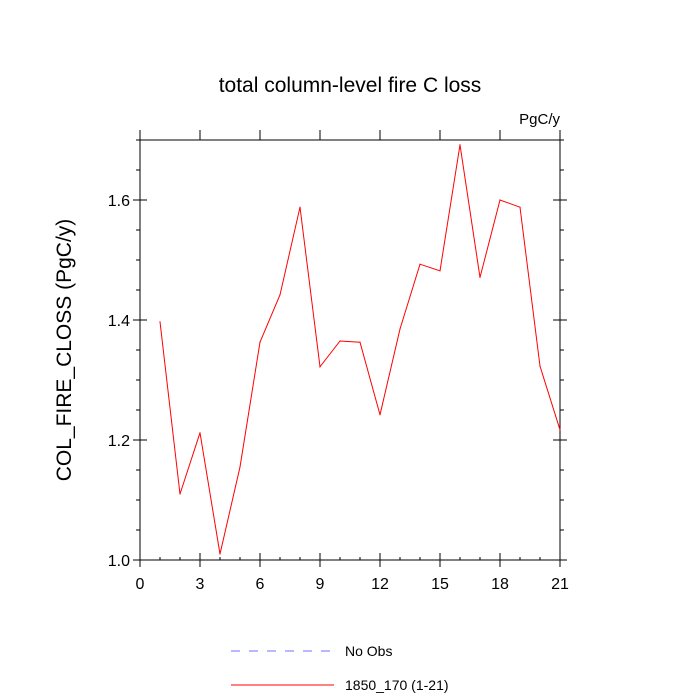 Image resolution: width=700 pixels, height=700 pixels. What do you see at coordinates (119, 321) in the screenshot?
I see `y-tick-label: 1.4` at bounding box center [119, 321].